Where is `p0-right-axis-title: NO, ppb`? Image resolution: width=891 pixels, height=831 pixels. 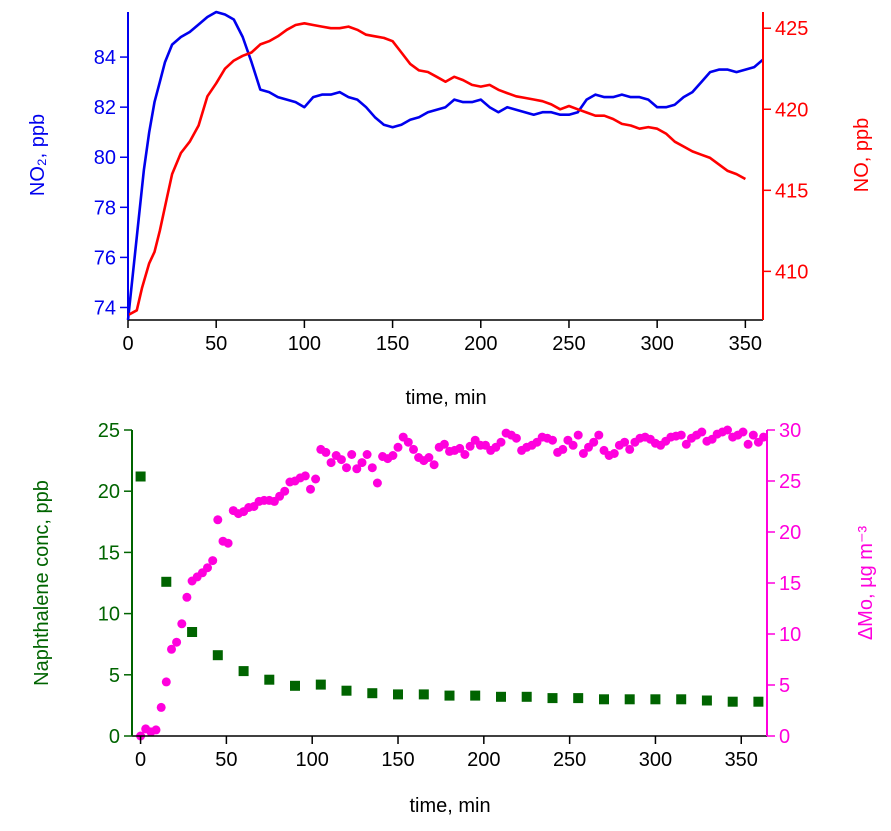 p0-right-axis-title: NO, ppb is located at coordinates (862, 155).